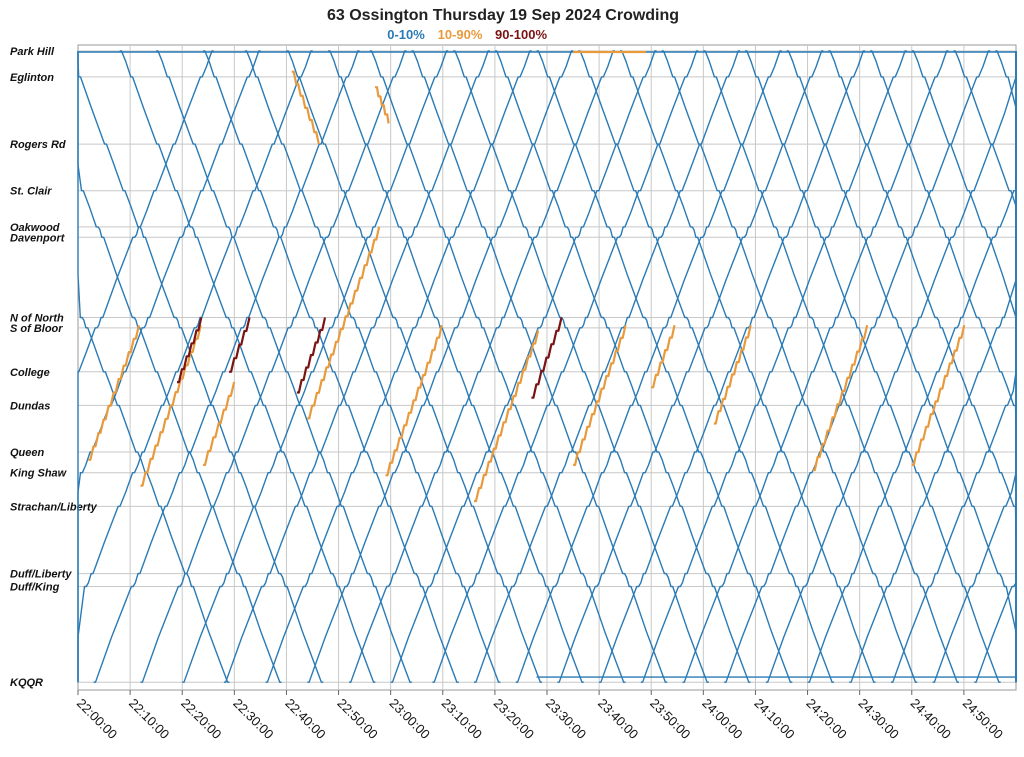 This screenshot has width=1024, height=757. I want to click on legend-90-100: 90-100%, so click(521, 34).